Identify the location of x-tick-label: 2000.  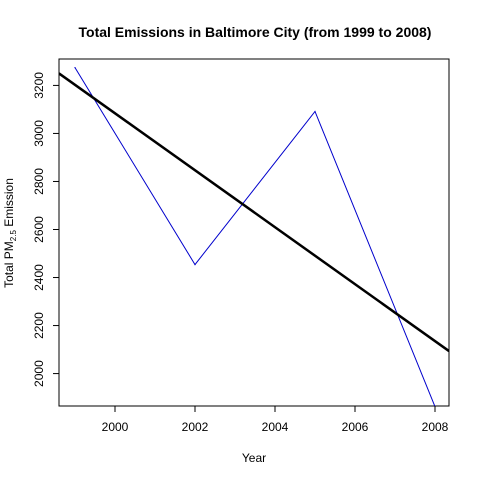
(115, 427).